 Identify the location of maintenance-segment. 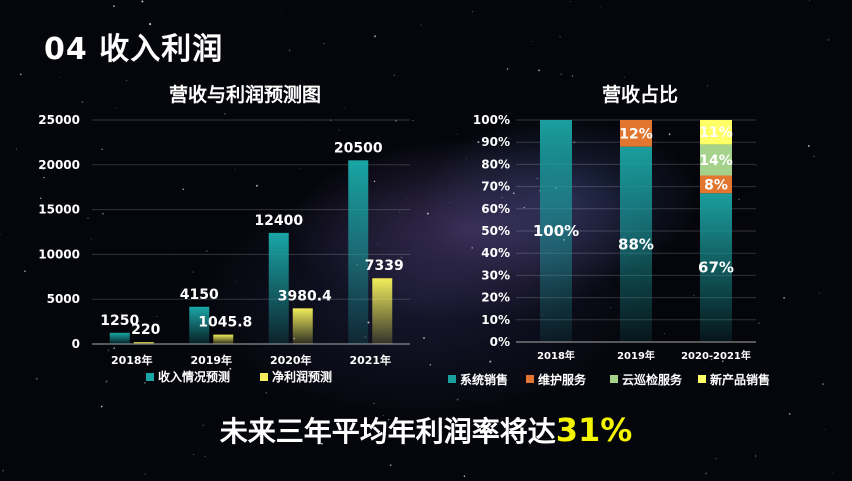
(716, 184).